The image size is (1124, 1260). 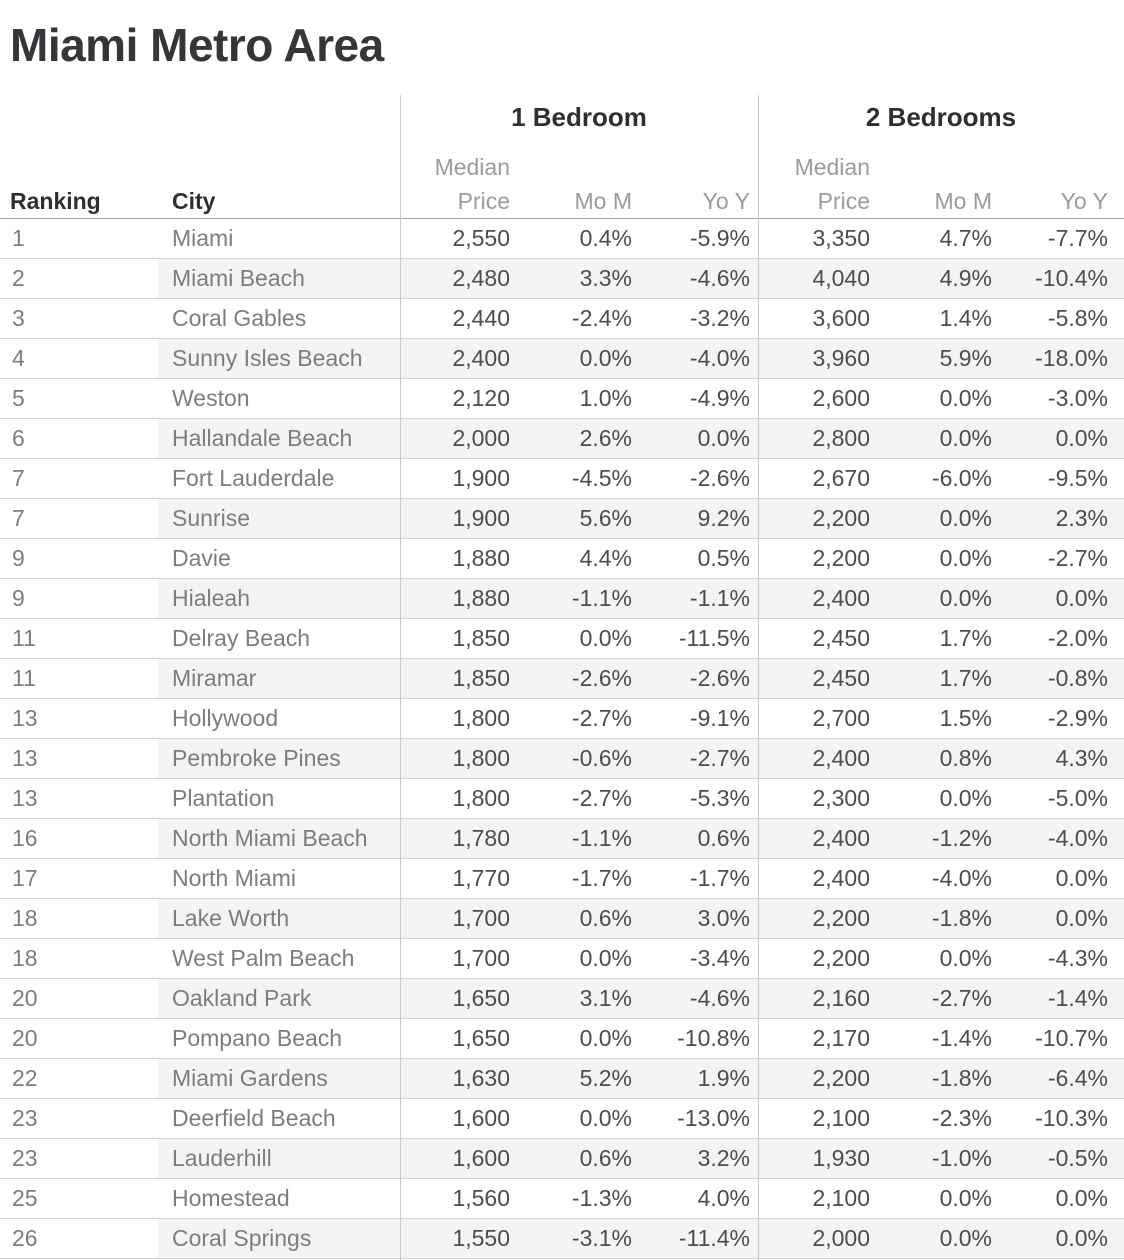 I want to click on cell-br1-yoy: -2.7%, so click(x=700, y=758).